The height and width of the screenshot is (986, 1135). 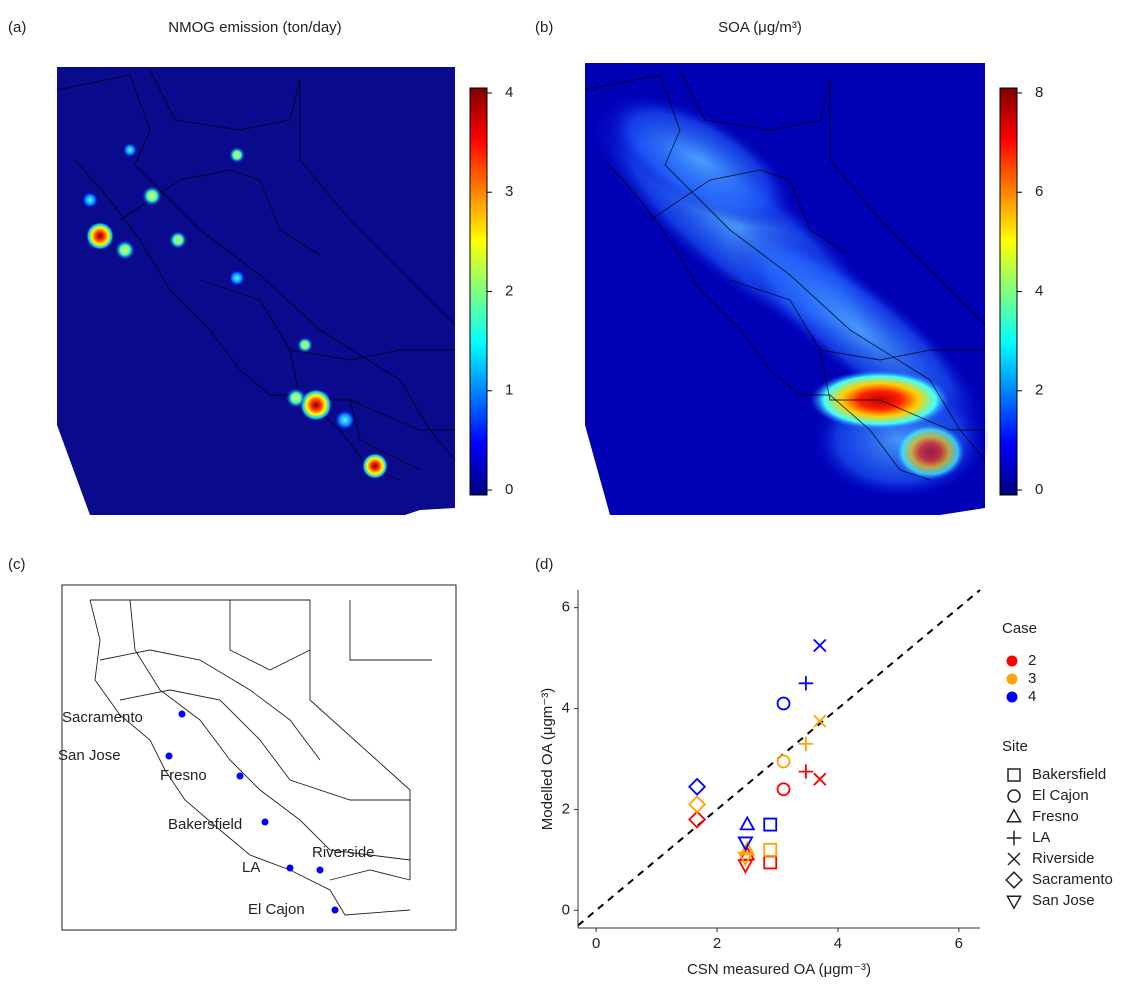 I want to click on y-tick-label: 0, so click(x=566, y=909).